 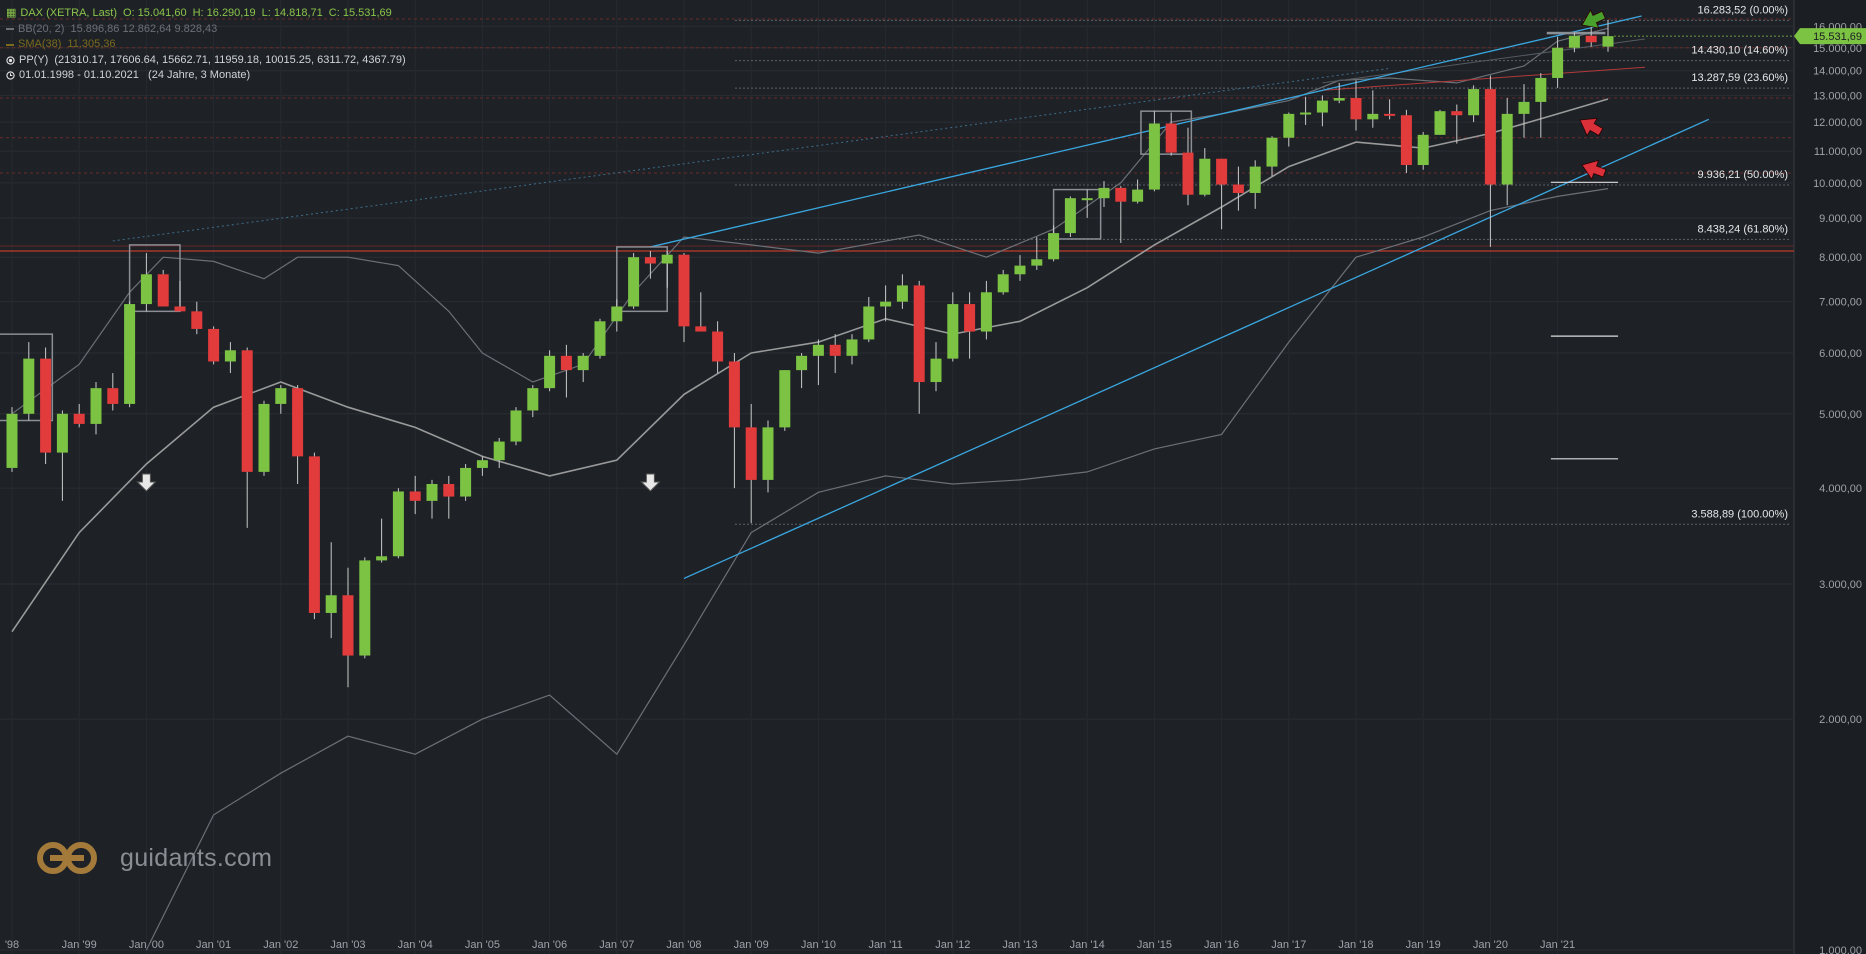 What do you see at coordinates (154, 13) in the screenshot?
I see `legend-open: O: 15.041,60` at bounding box center [154, 13].